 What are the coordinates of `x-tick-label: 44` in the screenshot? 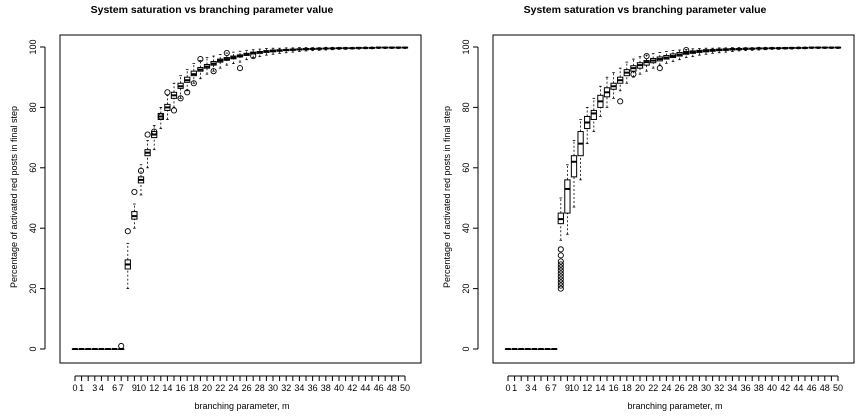 It's located at (365, 388).